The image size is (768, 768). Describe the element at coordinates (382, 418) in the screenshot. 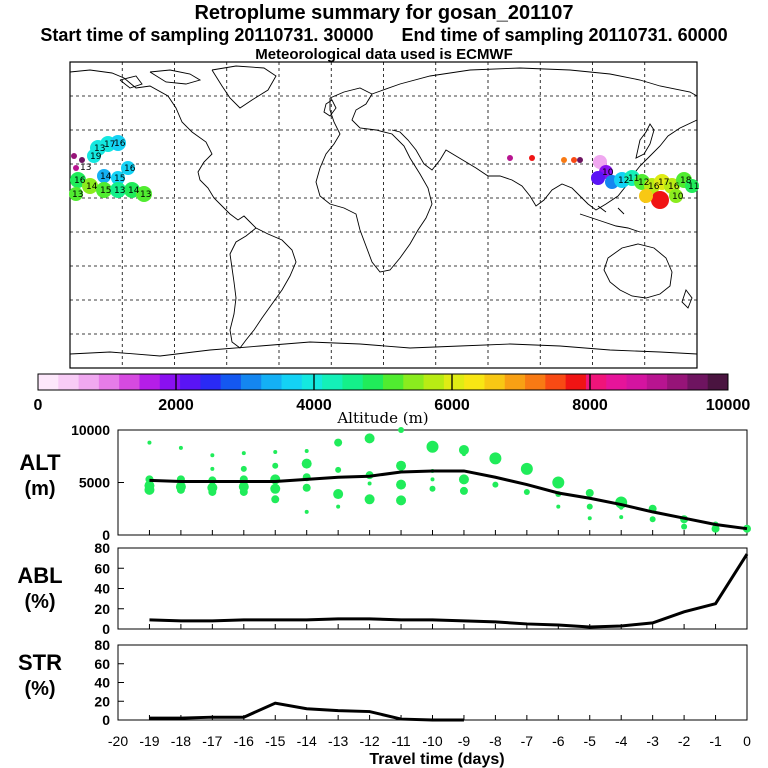

I see `colorbar-label: Altitude (m)` at that location.